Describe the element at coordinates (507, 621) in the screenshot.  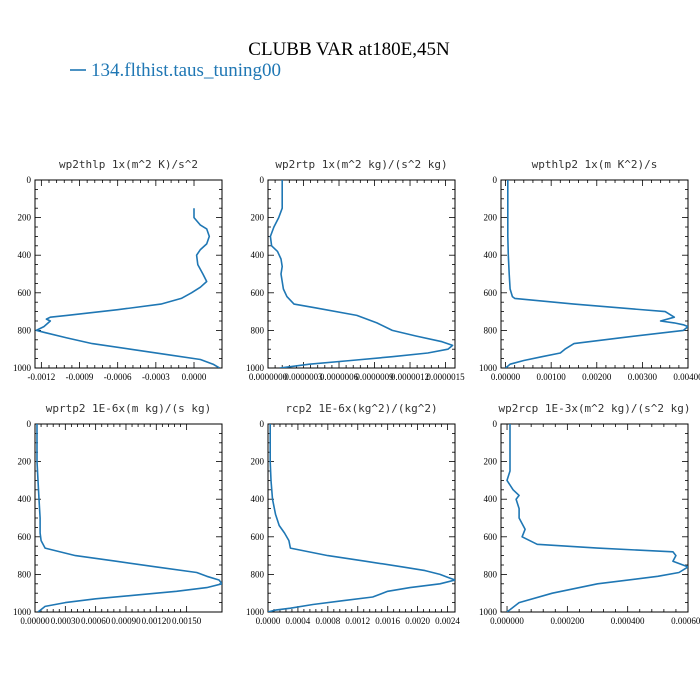
I see `x-tick-label: 0.000000` at that location.